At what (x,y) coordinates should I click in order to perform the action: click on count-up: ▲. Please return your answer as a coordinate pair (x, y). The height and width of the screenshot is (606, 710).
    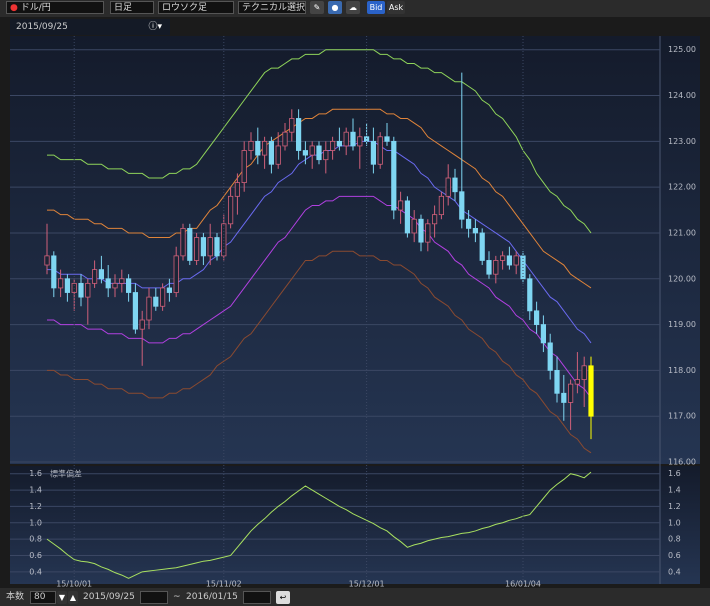
    Looking at the image, I should click on (73, 597).